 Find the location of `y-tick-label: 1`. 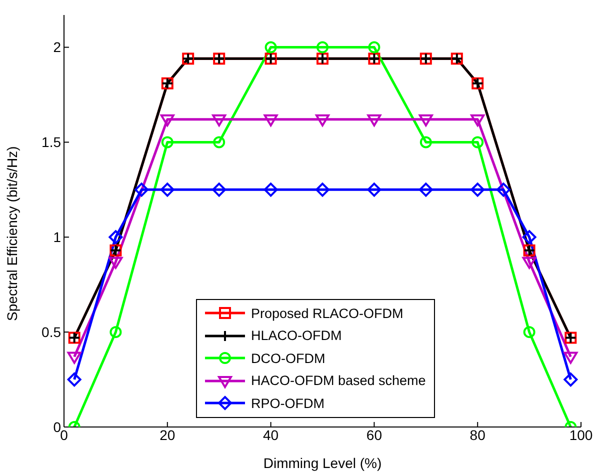

y-tick-label: 1 is located at coordinates (57, 237).